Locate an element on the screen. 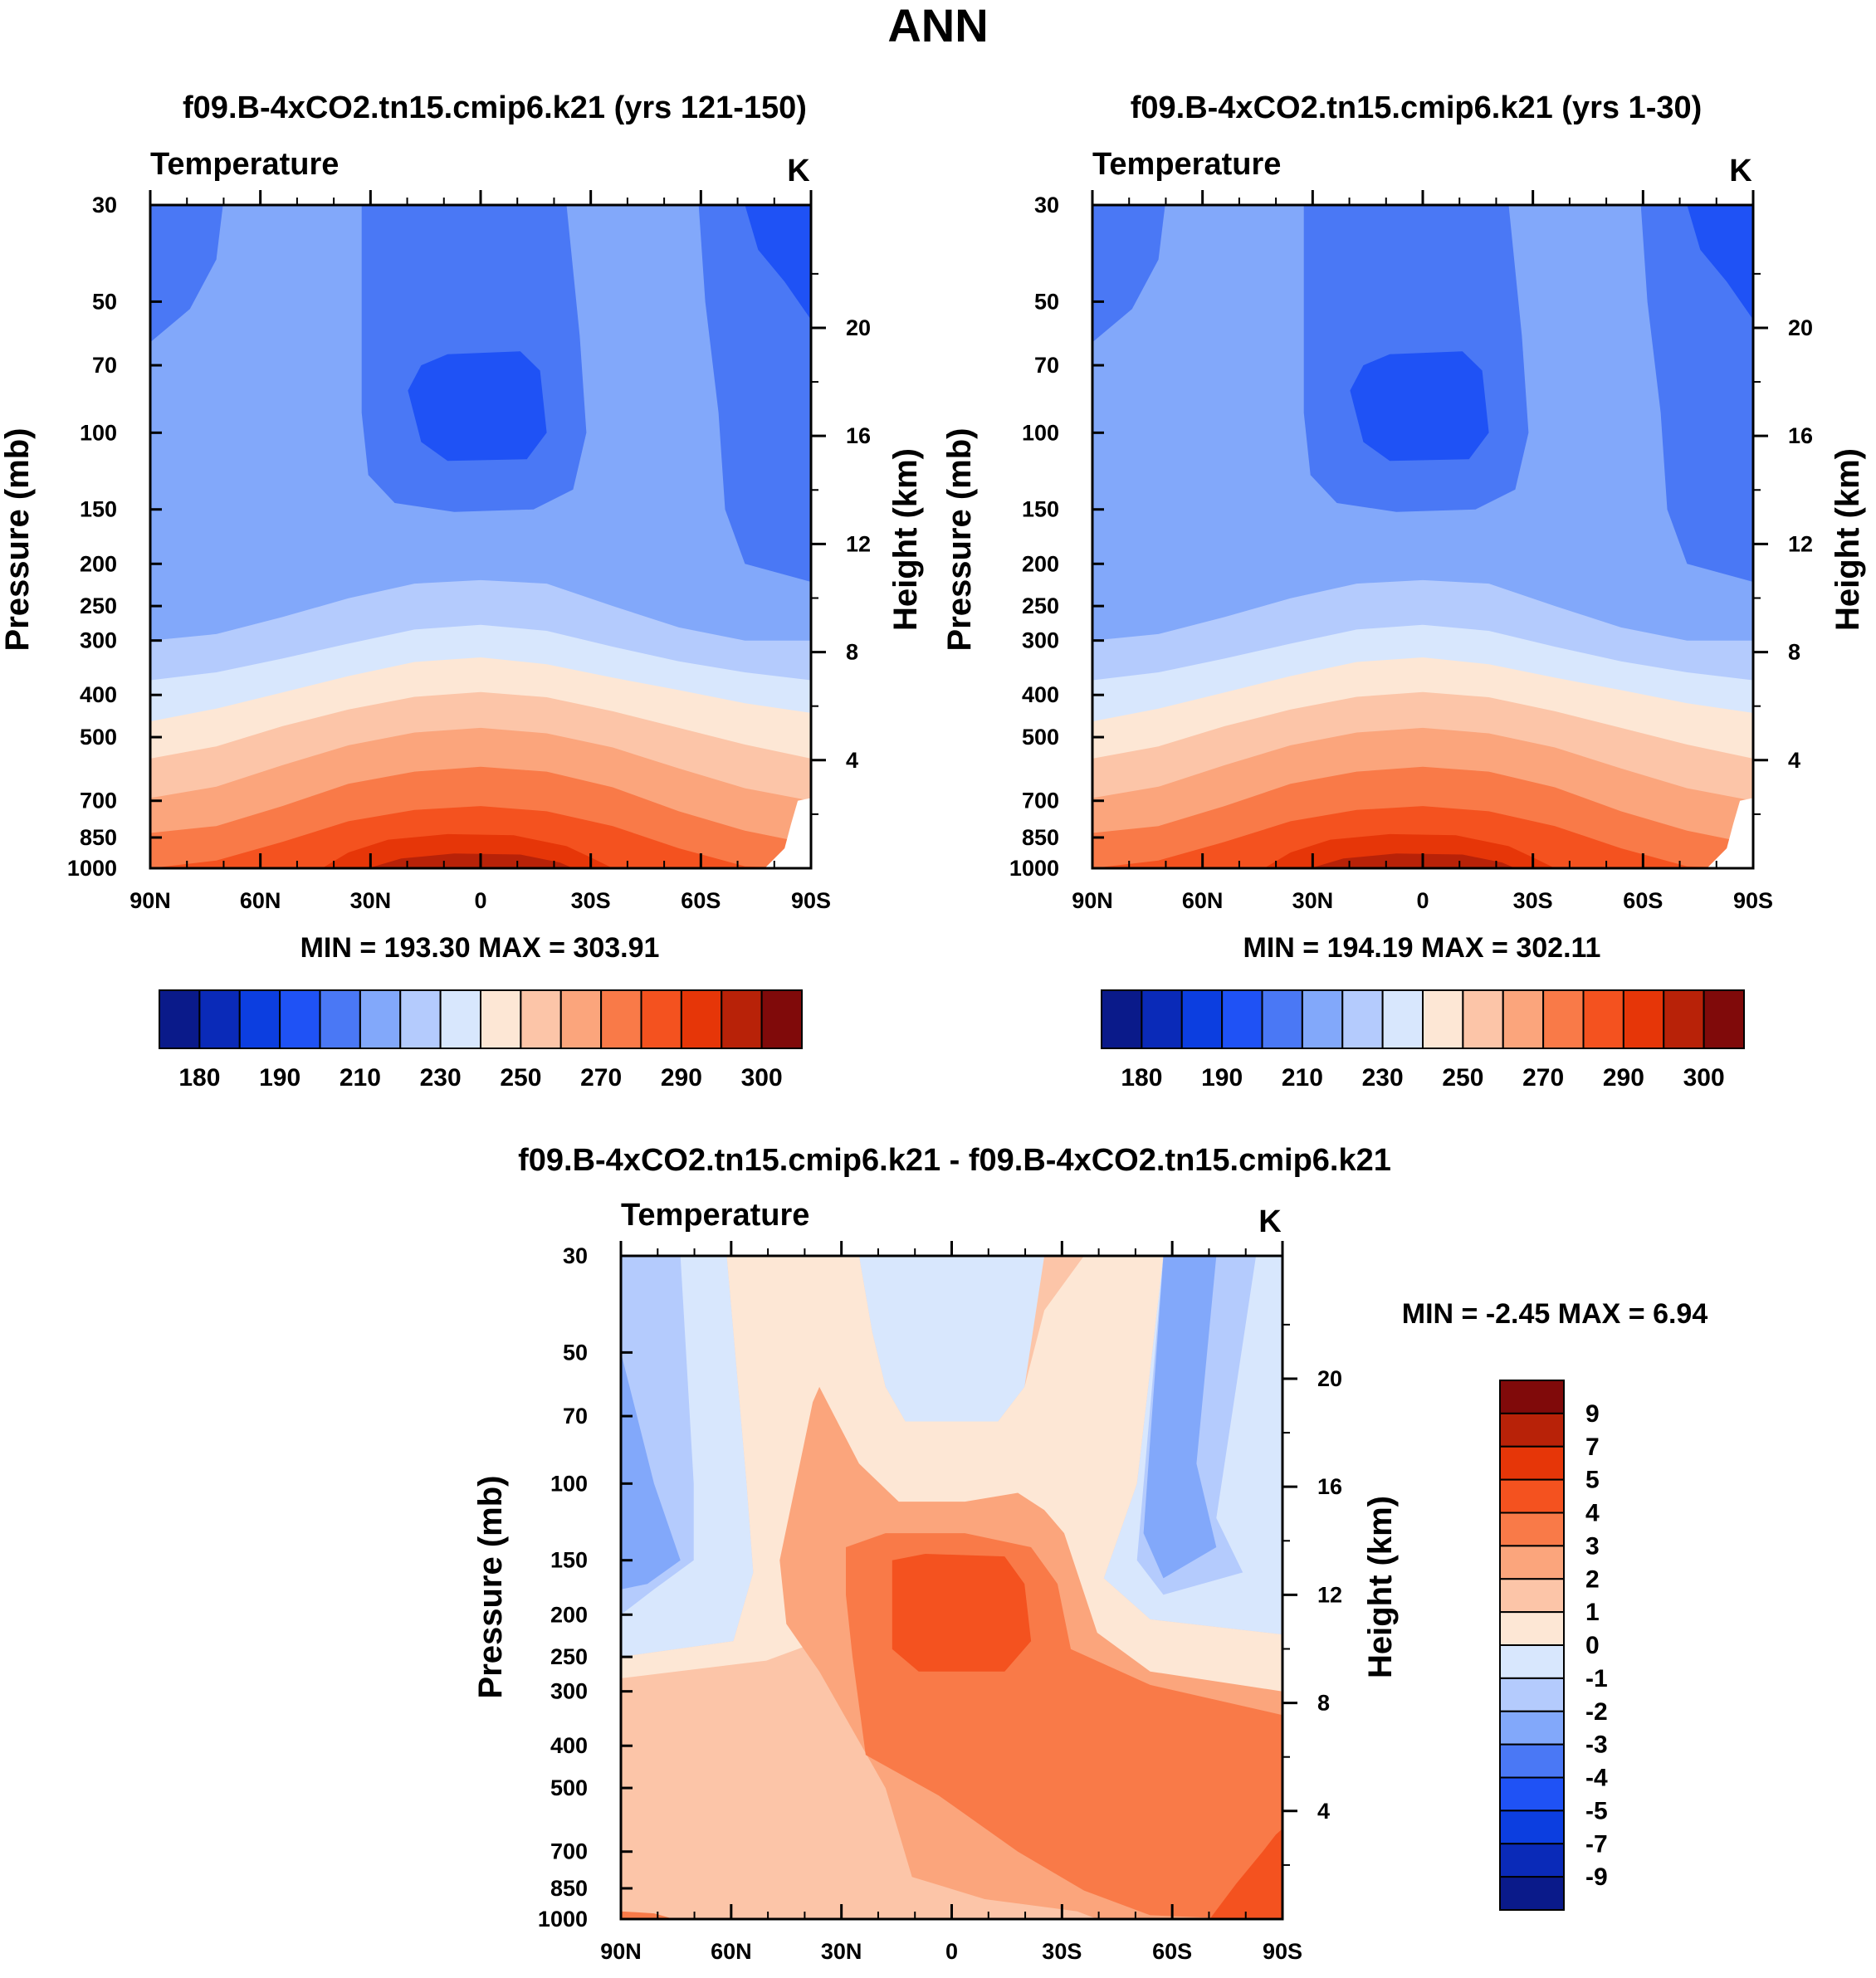 This screenshot has width=1876, height=1978. pressure-tick-label: 150 is located at coordinates (99, 509).